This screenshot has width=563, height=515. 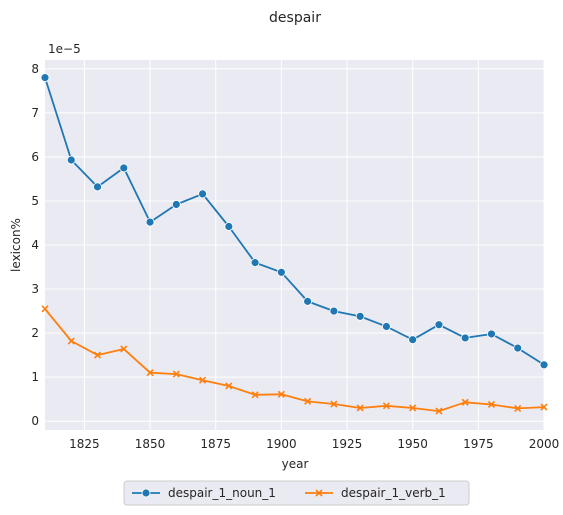 What do you see at coordinates (412, 444) in the screenshot?
I see `x-tick-label: 1950` at bounding box center [412, 444].